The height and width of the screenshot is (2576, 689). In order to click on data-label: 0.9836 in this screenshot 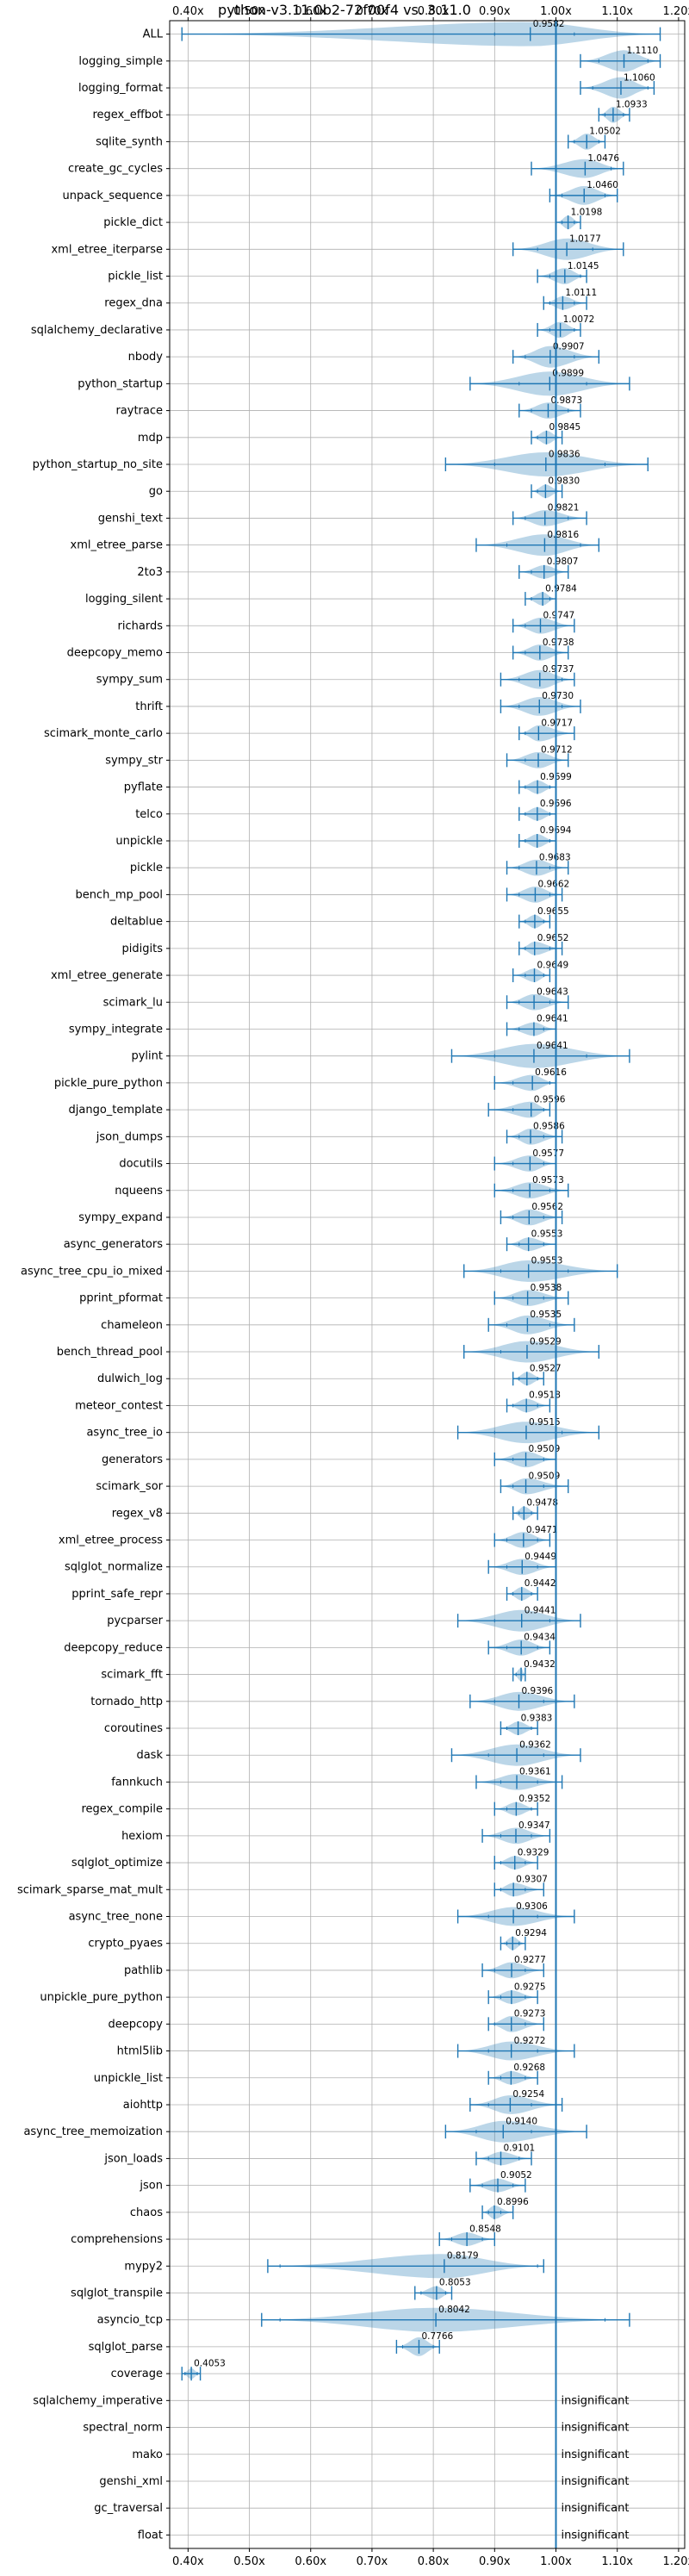, I will do `click(564, 454)`.